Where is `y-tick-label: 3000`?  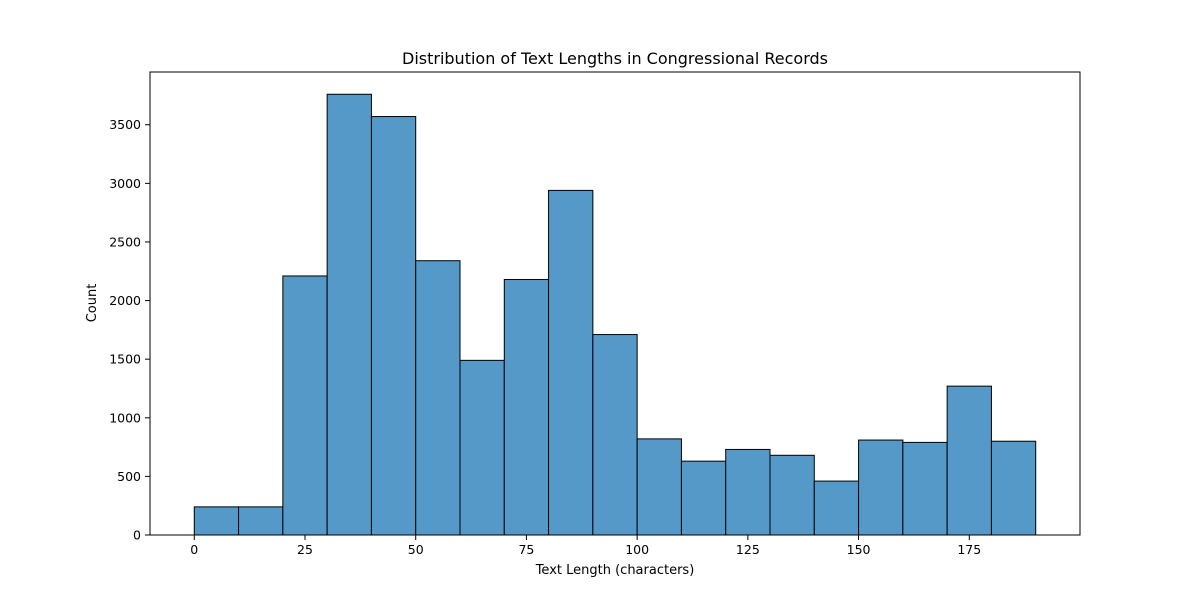
y-tick-label: 3000 is located at coordinates (125, 183).